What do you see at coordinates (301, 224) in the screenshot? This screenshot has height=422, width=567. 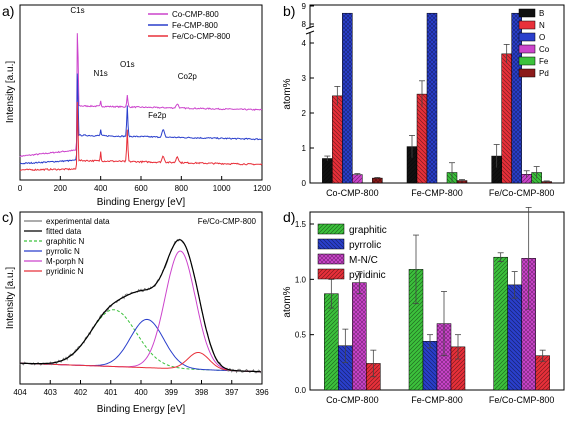 I see `y-tick-label: 1.5` at bounding box center [301, 224].